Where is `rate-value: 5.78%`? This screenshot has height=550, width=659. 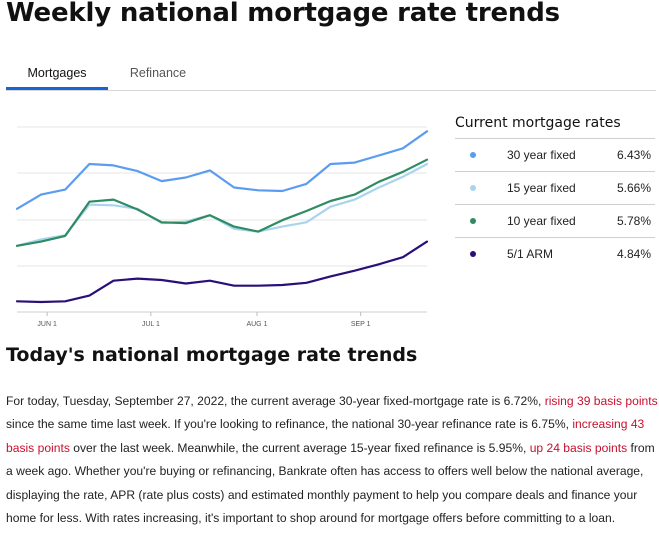 rate-value: 5.78% is located at coordinates (633, 221).